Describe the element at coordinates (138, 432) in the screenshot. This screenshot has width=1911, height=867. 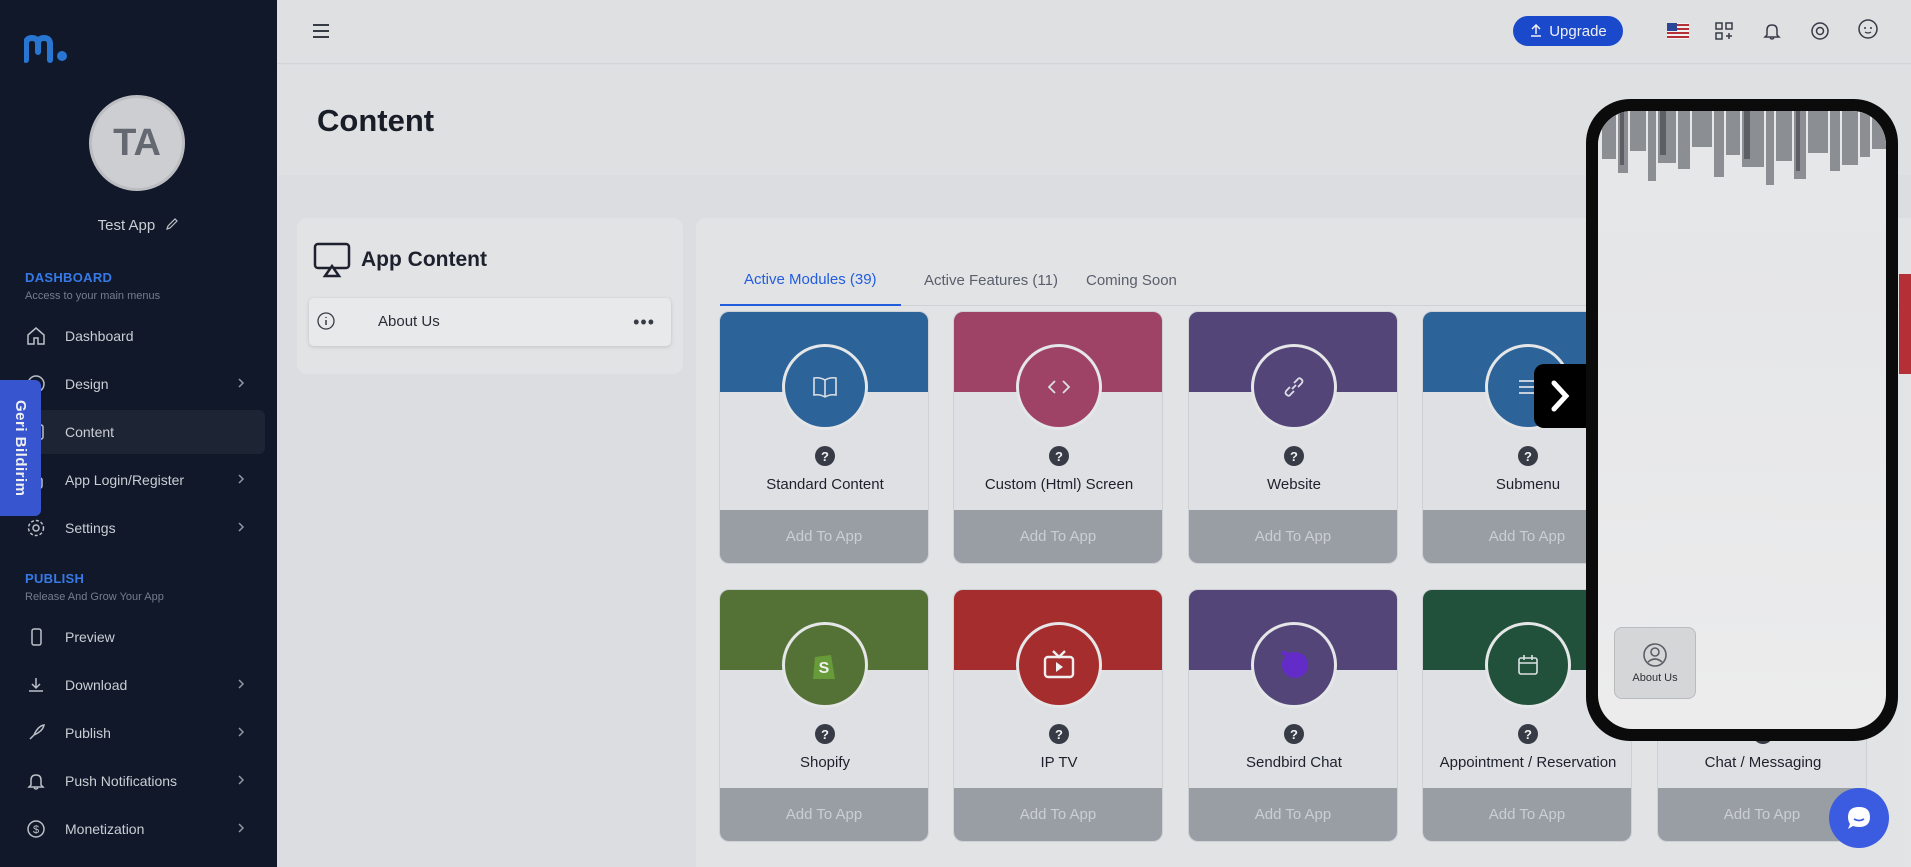
I see `sidebar-item-content: Content` at that location.